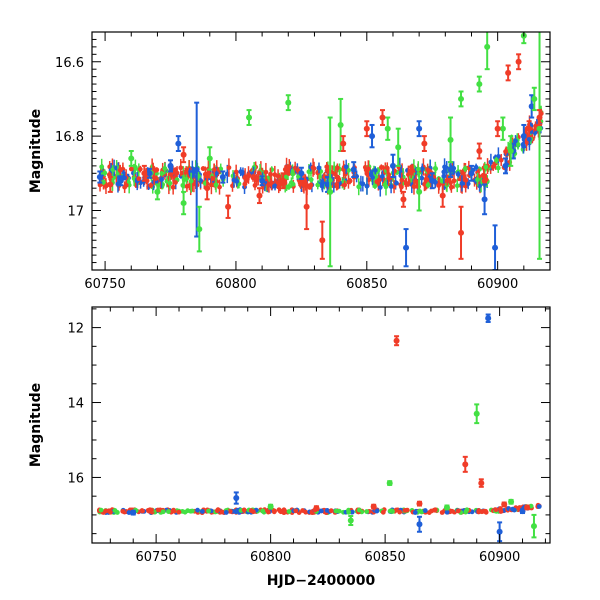  I want to click on x-tick-label: 60900, so click(497, 284).